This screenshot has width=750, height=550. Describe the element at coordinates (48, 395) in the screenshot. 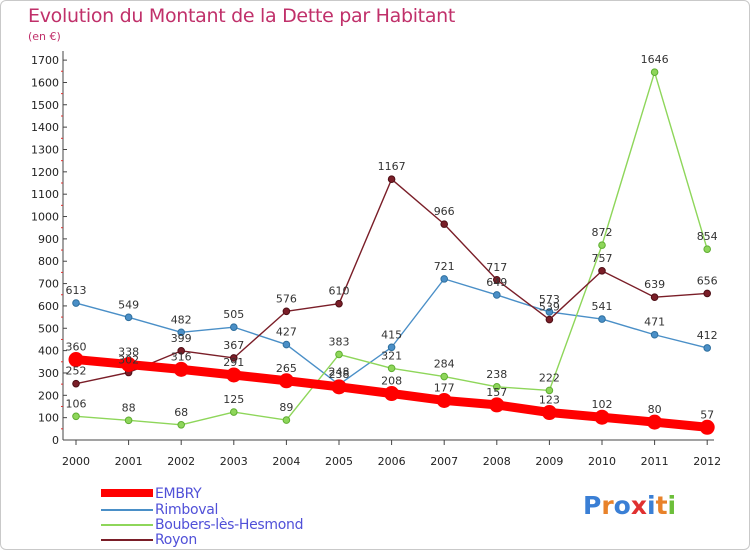

I see `y-tick-label: 200` at that location.